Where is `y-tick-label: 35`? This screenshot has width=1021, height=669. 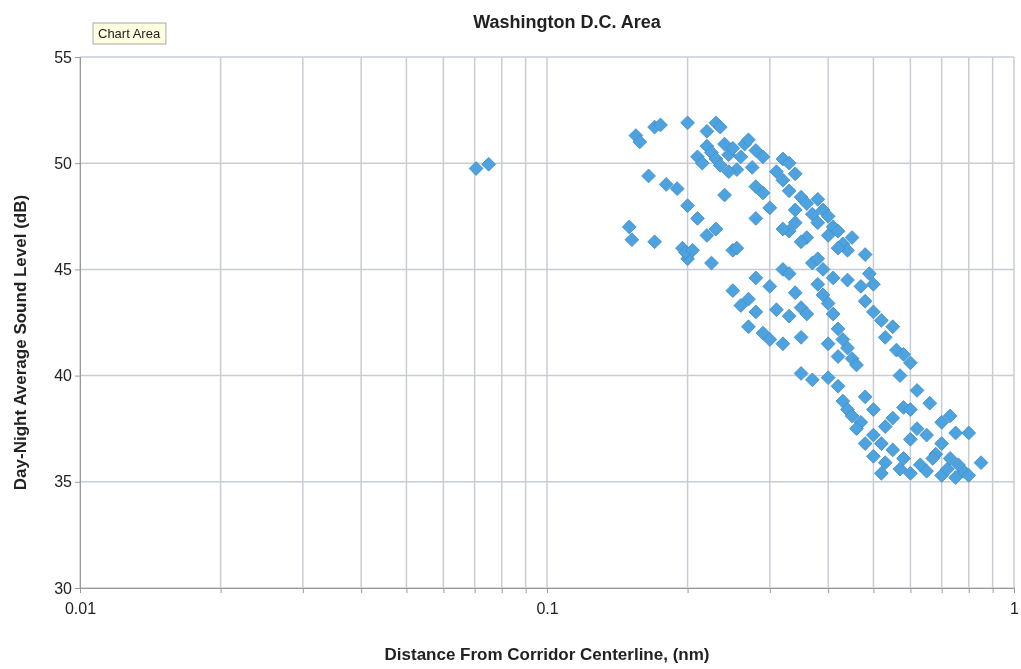
y-tick-label: 35 is located at coordinates (63, 482).